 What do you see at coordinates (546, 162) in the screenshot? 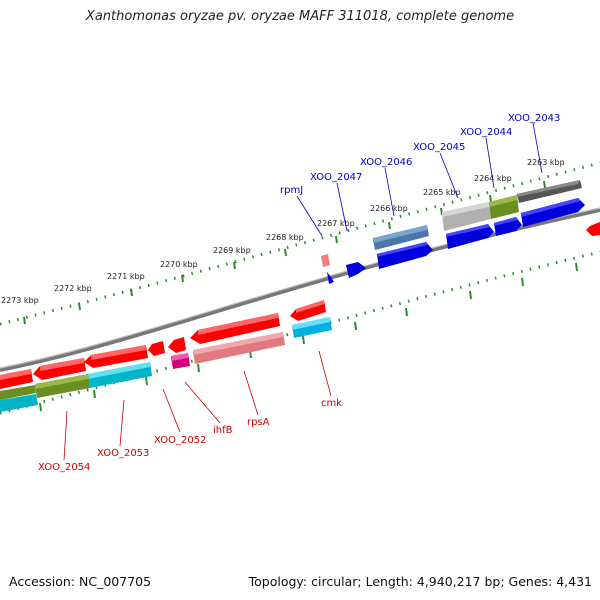
I see `kbp-label: 2263 kbp` at bounding box center [546, 162].